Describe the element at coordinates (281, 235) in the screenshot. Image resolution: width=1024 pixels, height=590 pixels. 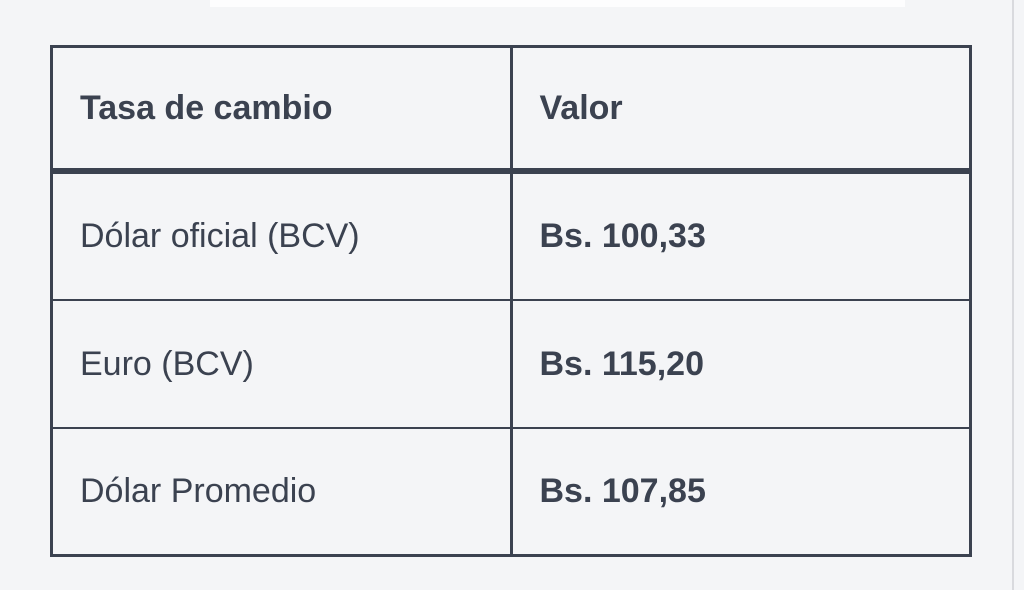
I see `rate-label-dolar-oficial: Dólar oficial (BCV)` at that location.